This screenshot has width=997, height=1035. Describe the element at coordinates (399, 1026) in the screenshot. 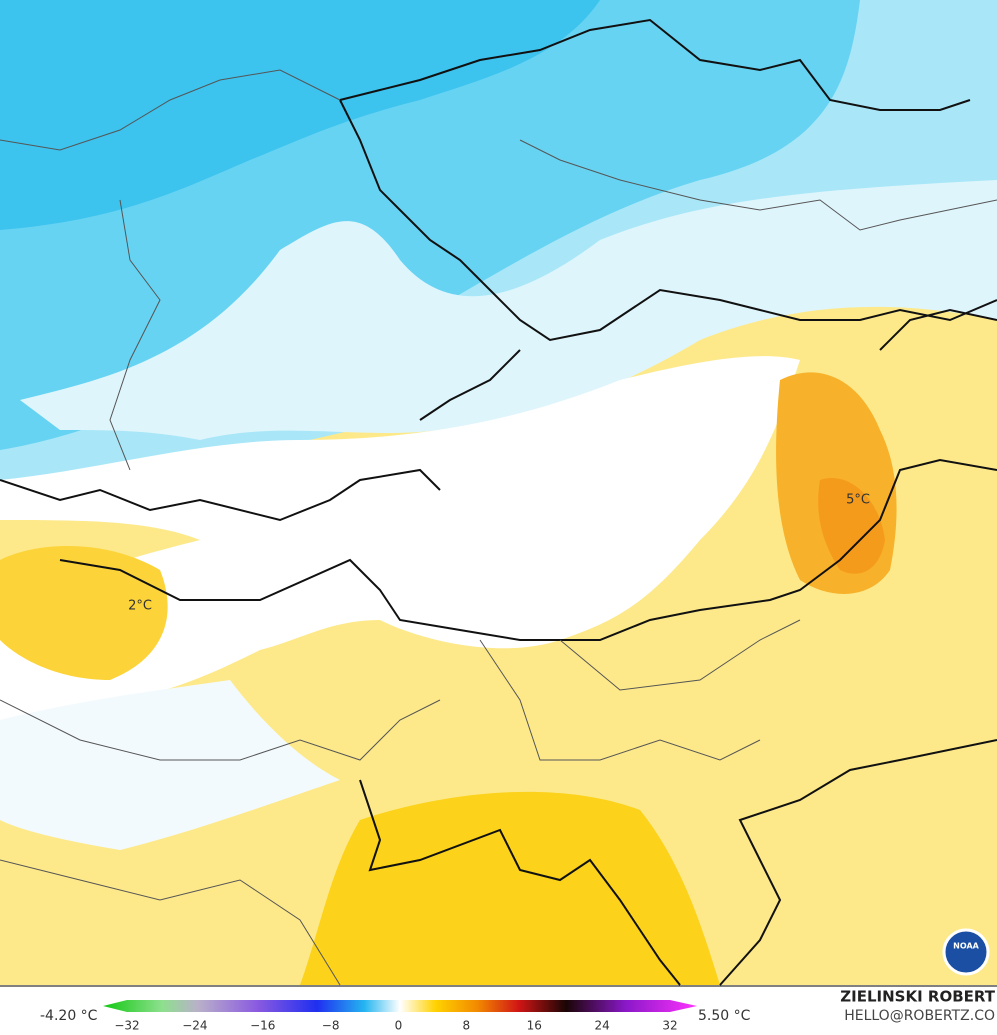

I see `colorbar-tick-label: 0` at that location.